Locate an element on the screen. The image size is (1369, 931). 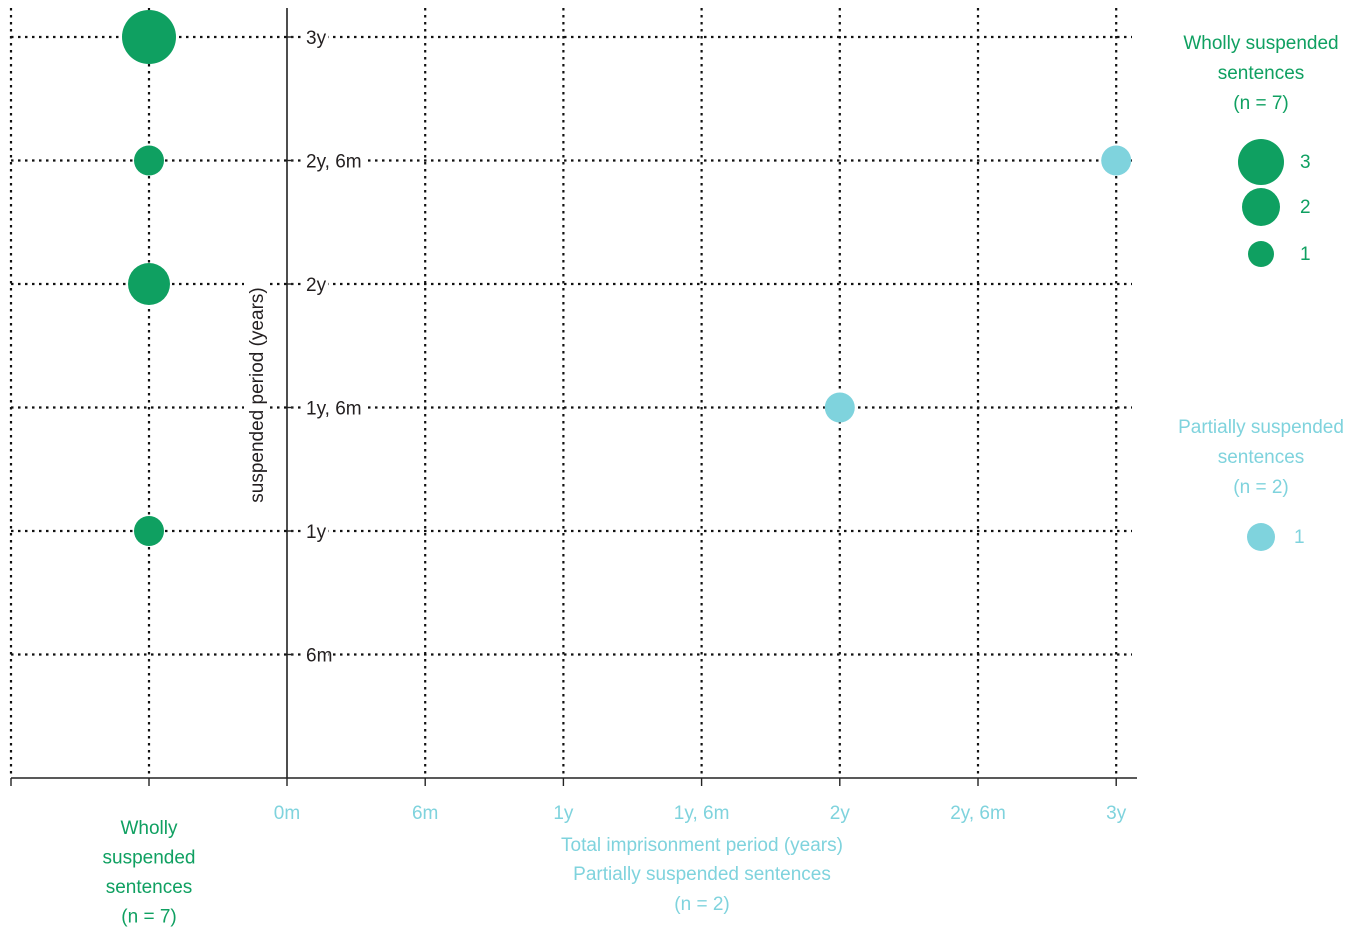
legend-wholly-title: Wholly suspended is located at coordinates (1260, 43).